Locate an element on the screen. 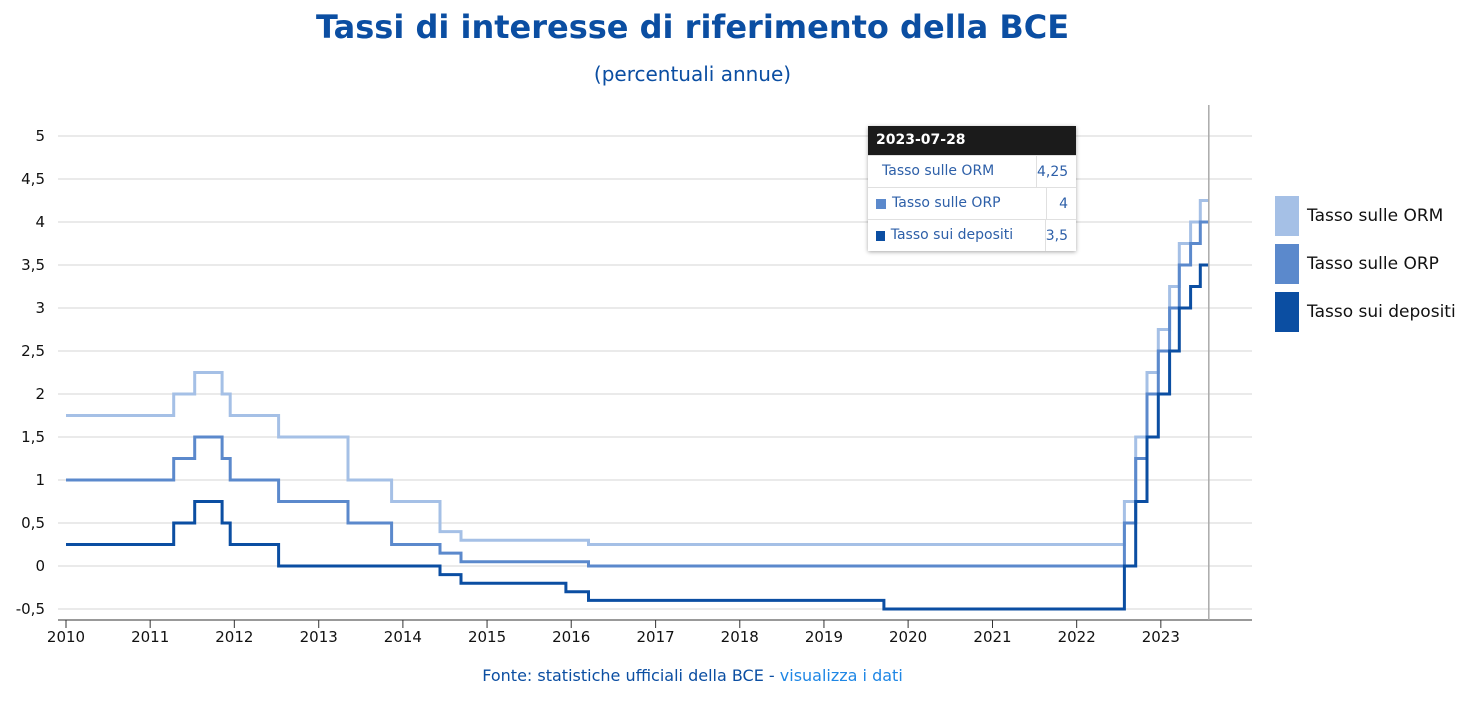 Image resolution: width=1475 pixels, height=705 pixels. y-tick-label: 4 is located at coordinates (40, 222).